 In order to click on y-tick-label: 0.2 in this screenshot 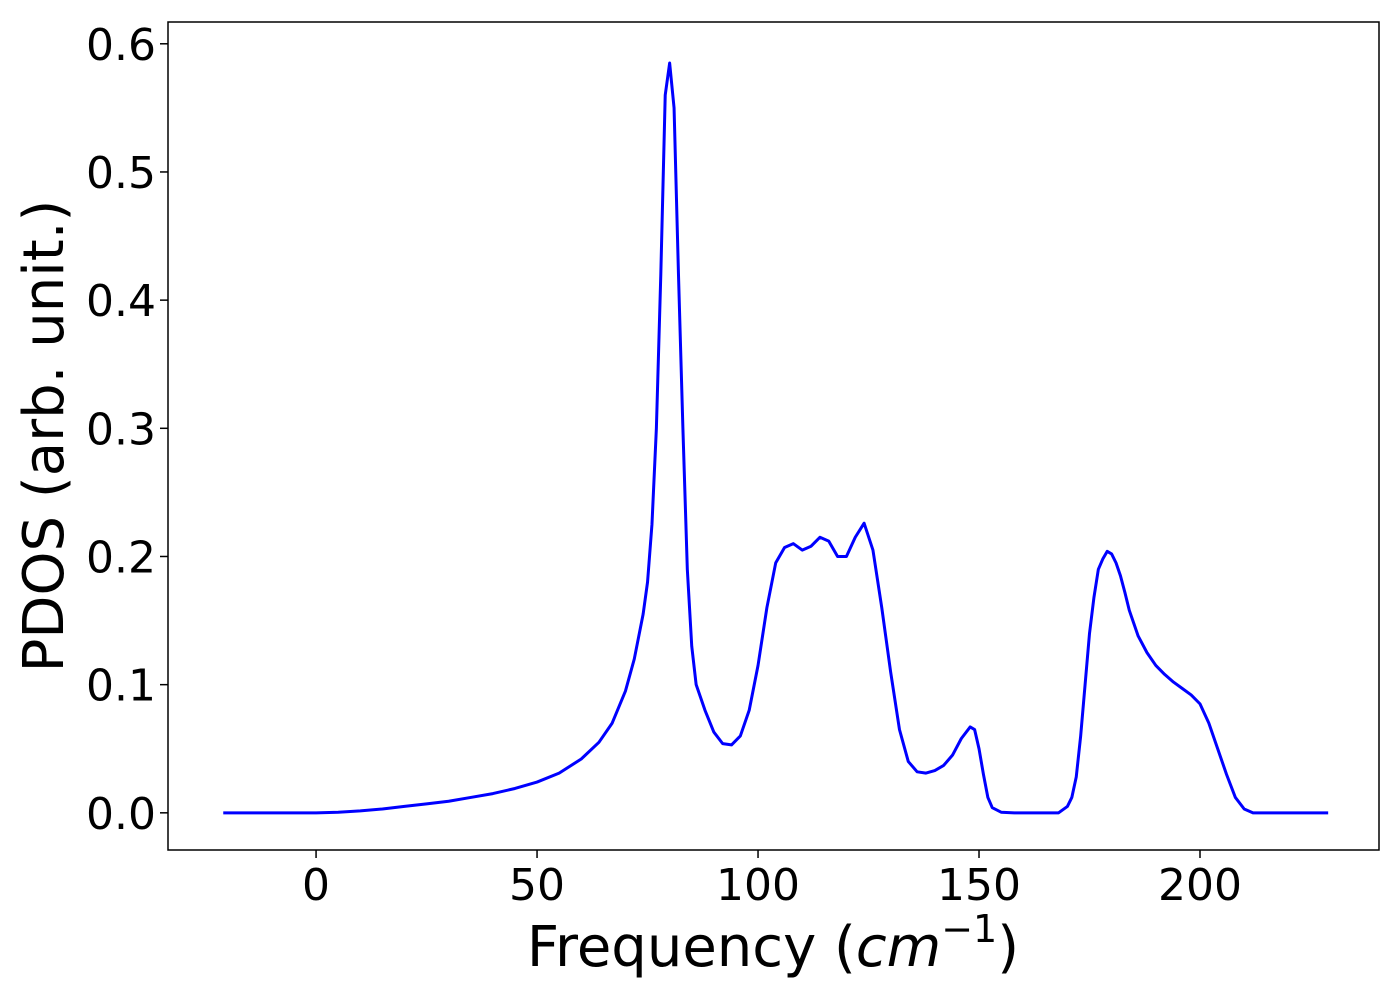, I will do `click(121, 557)`.